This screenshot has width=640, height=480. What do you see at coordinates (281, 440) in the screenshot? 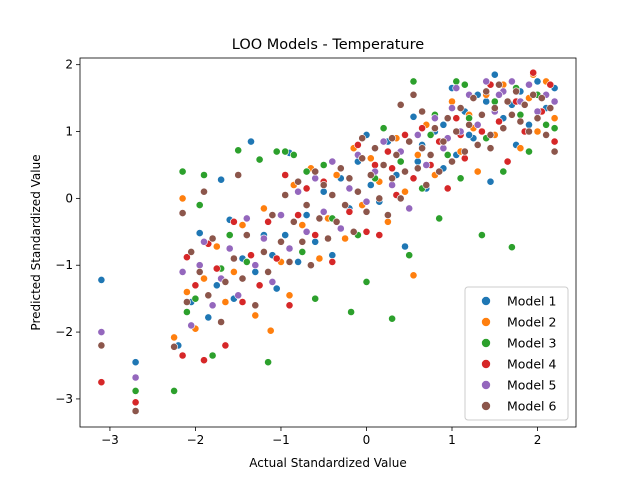
I see `x-tick-label: −1` at bounding box center [281, 440].